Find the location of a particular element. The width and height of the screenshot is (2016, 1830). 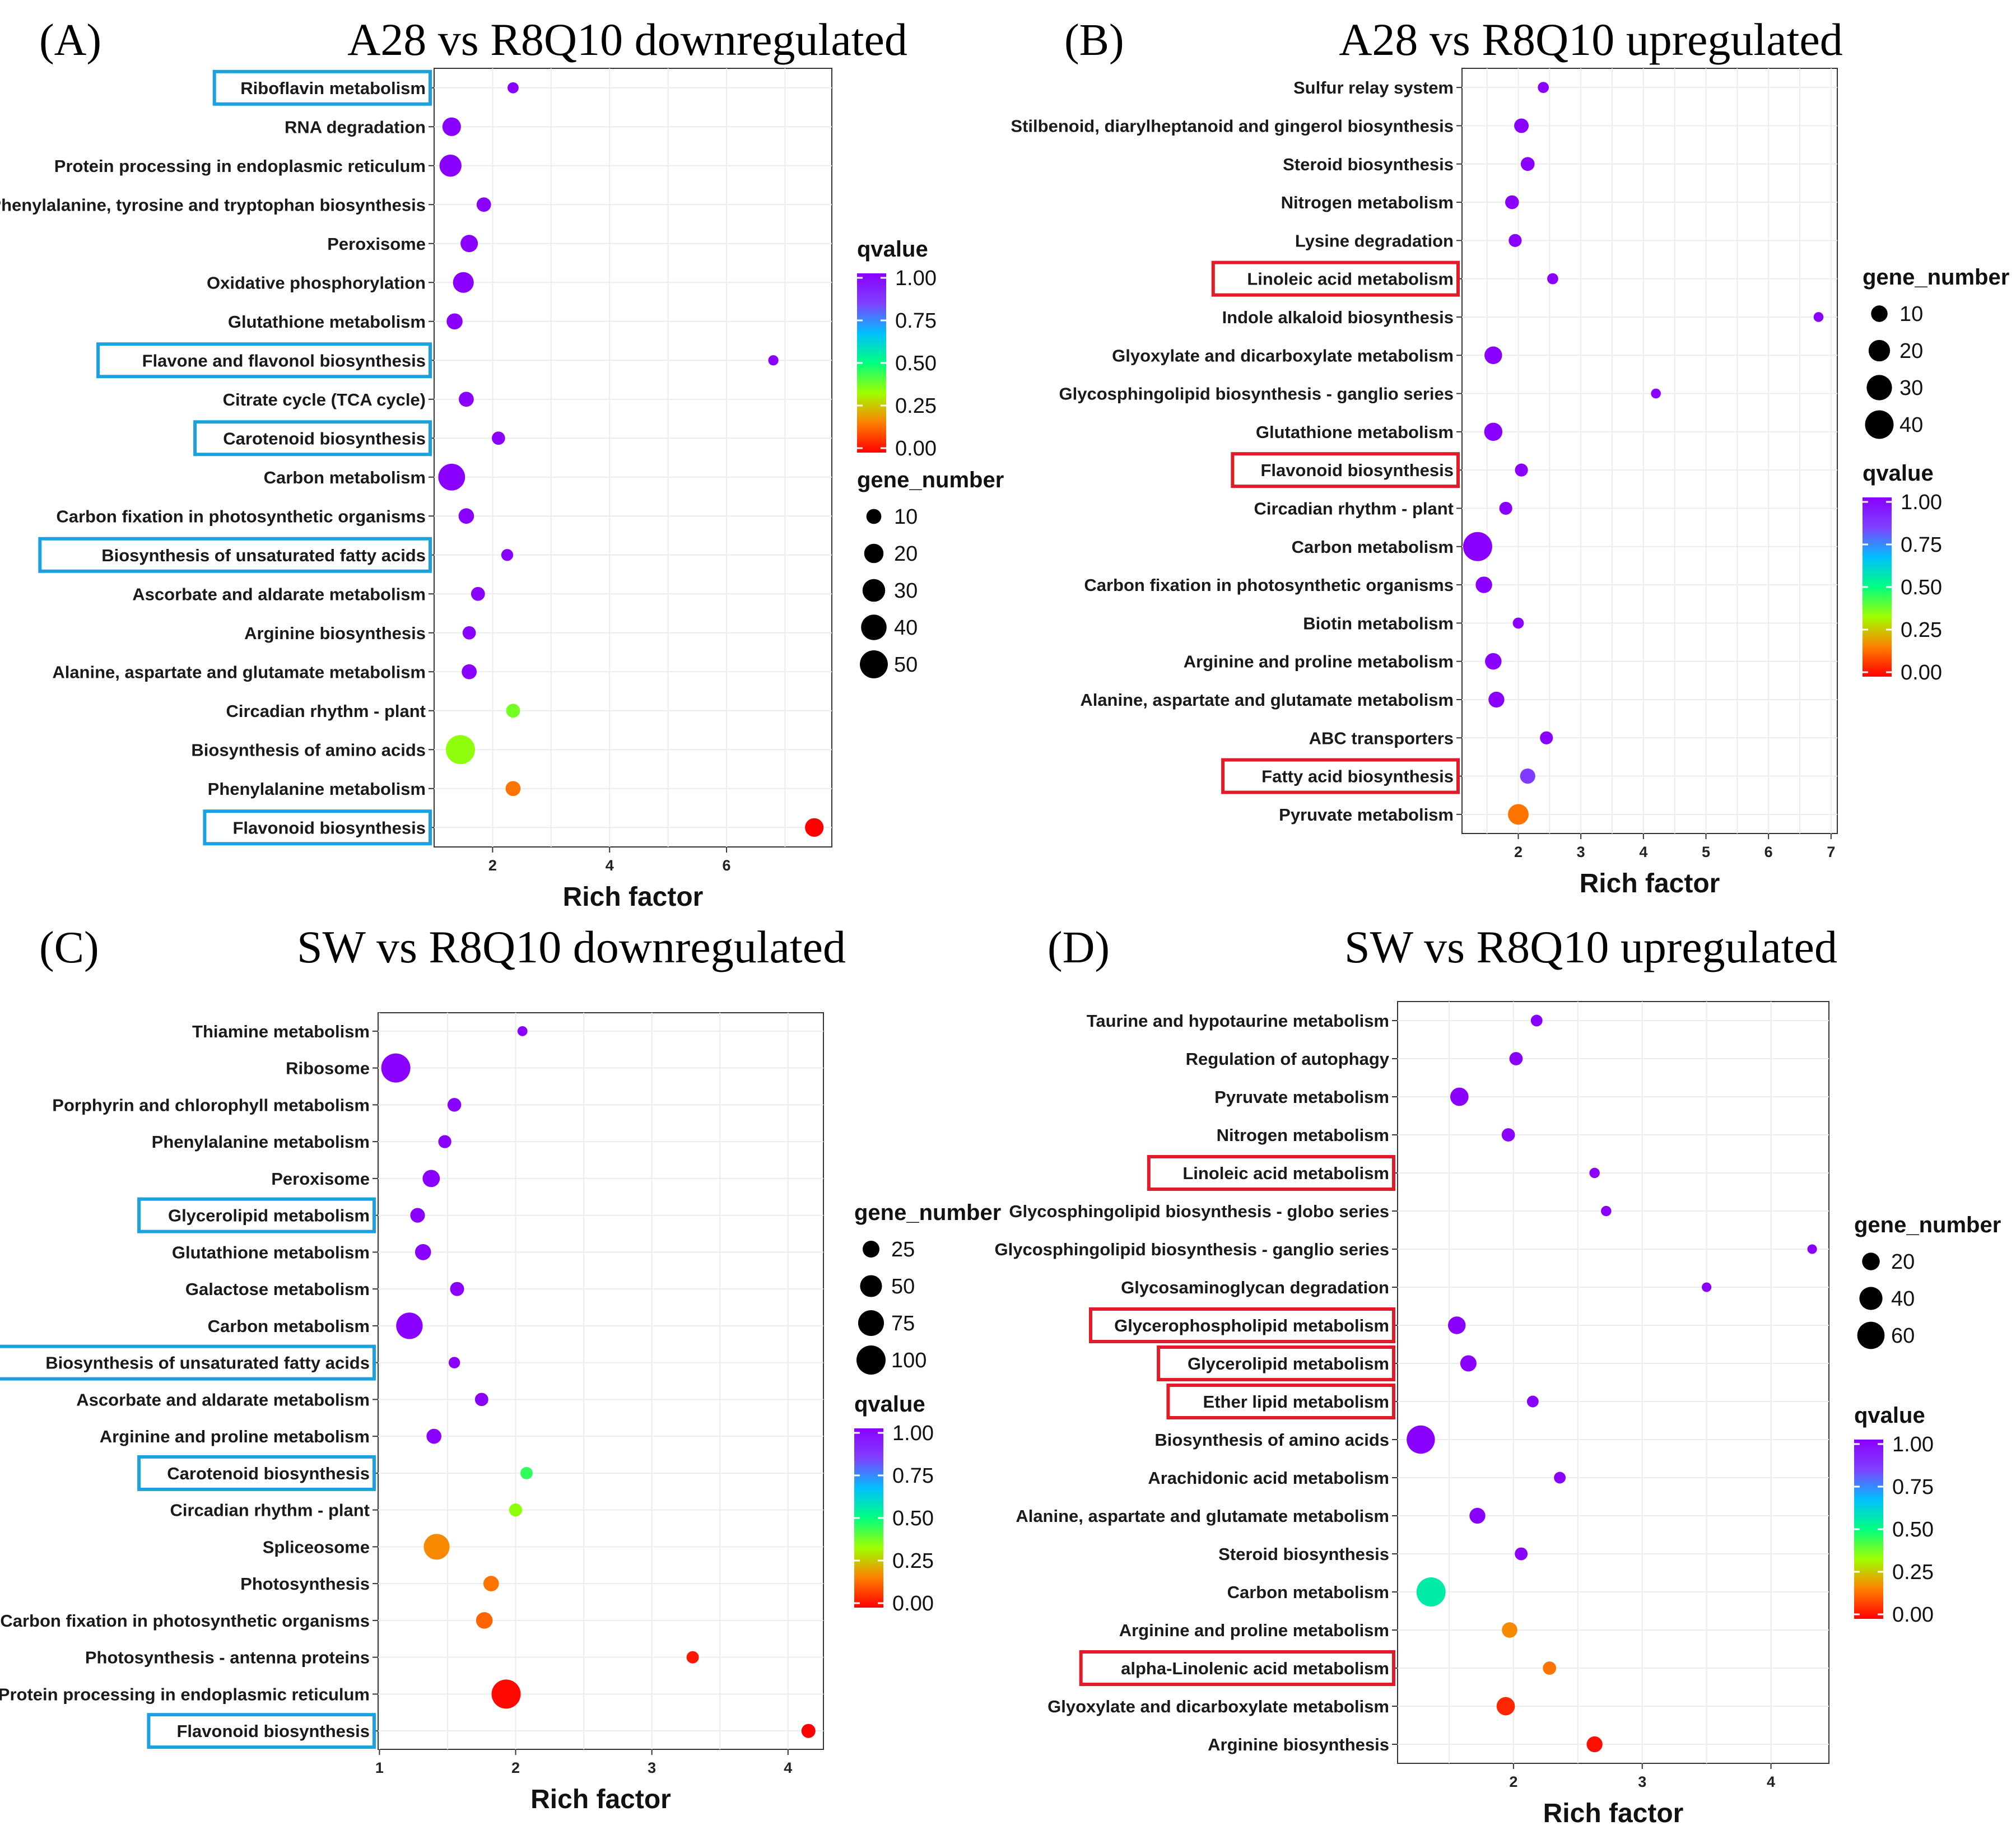

pathway-label: Nitrogen metabolism is located at coordinates (1303, 1135).